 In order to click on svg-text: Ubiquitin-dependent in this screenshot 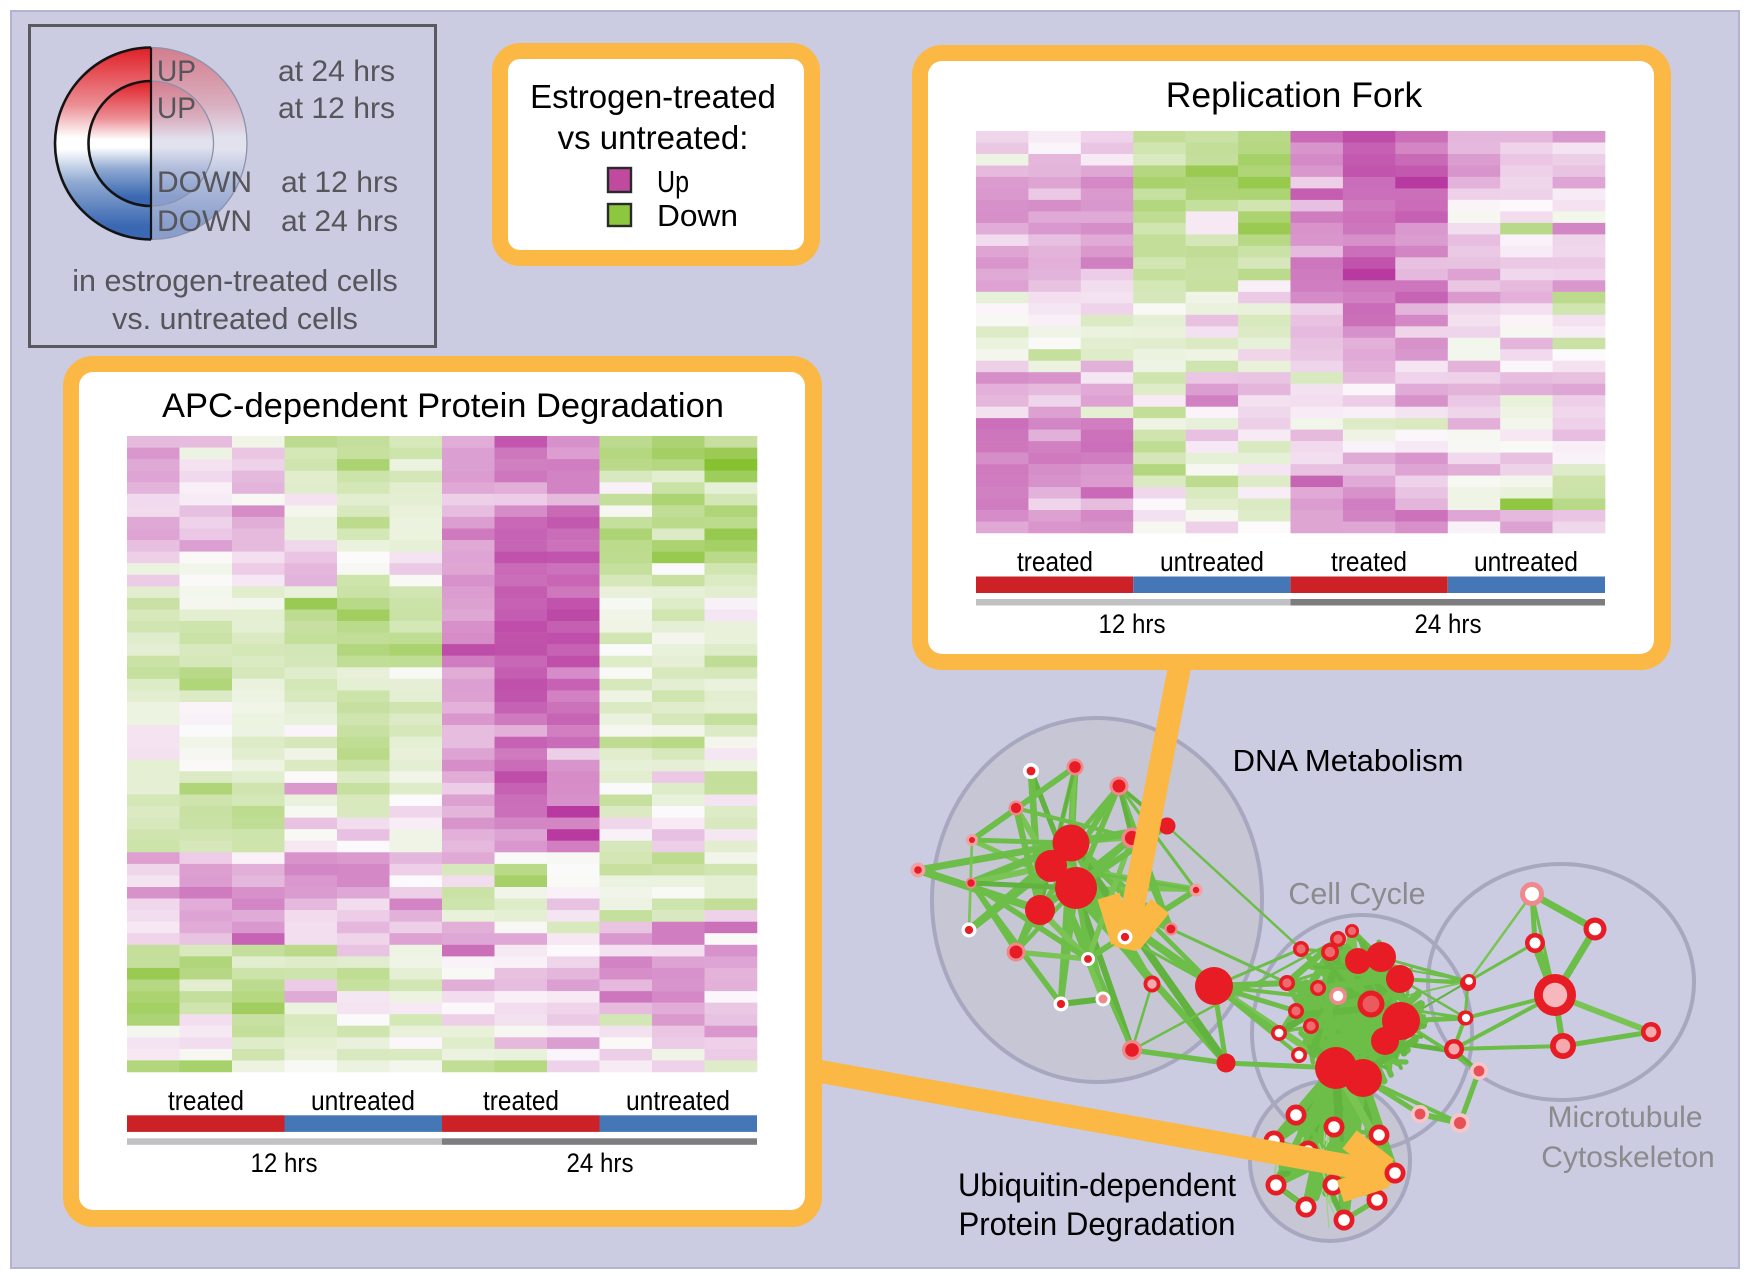, I will do `click(1097, 1185)`.